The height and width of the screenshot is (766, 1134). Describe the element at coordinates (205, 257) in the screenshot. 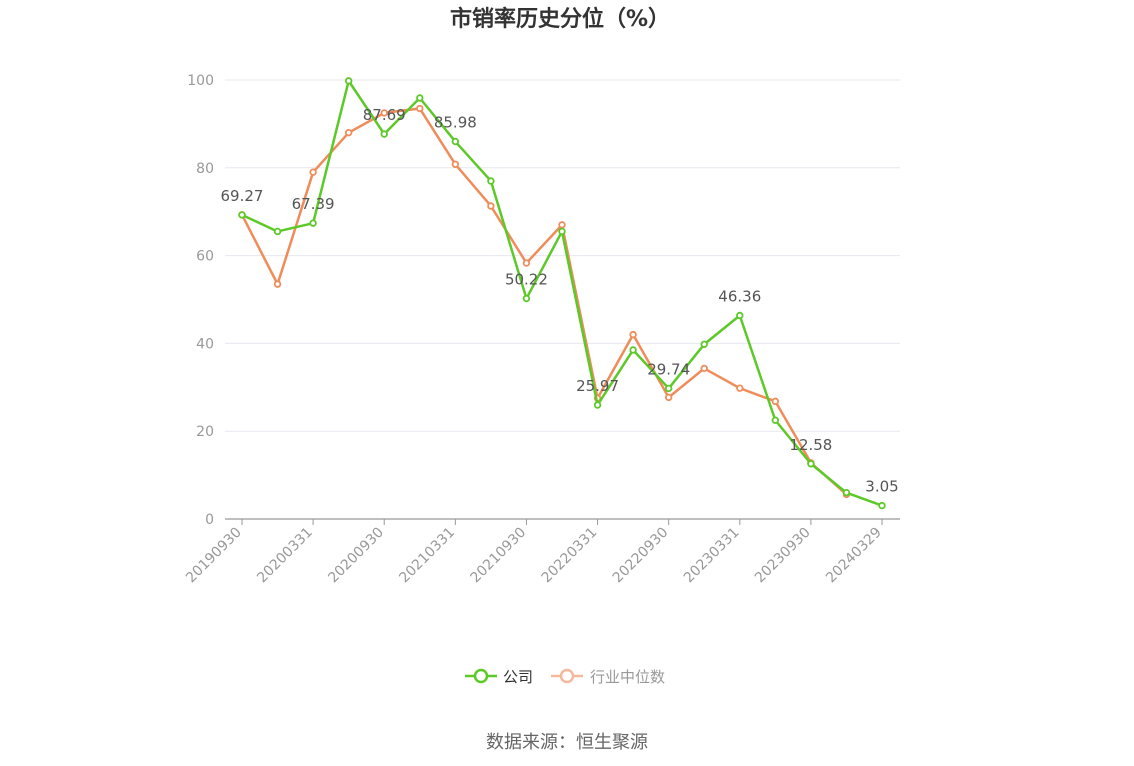

I see `y-tick-label: 60` at that location.